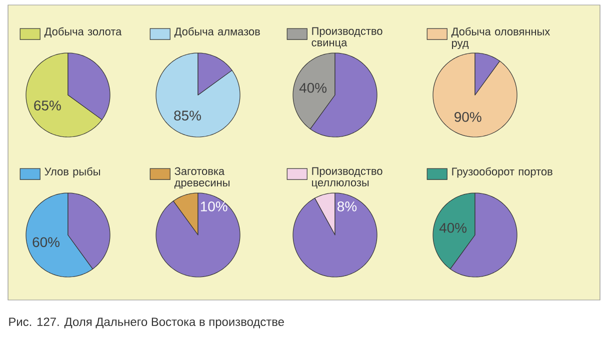 This screenshot has width=612, height=340. I want to click on legend-label: Добыча оловянных руд, so click(500, 38).